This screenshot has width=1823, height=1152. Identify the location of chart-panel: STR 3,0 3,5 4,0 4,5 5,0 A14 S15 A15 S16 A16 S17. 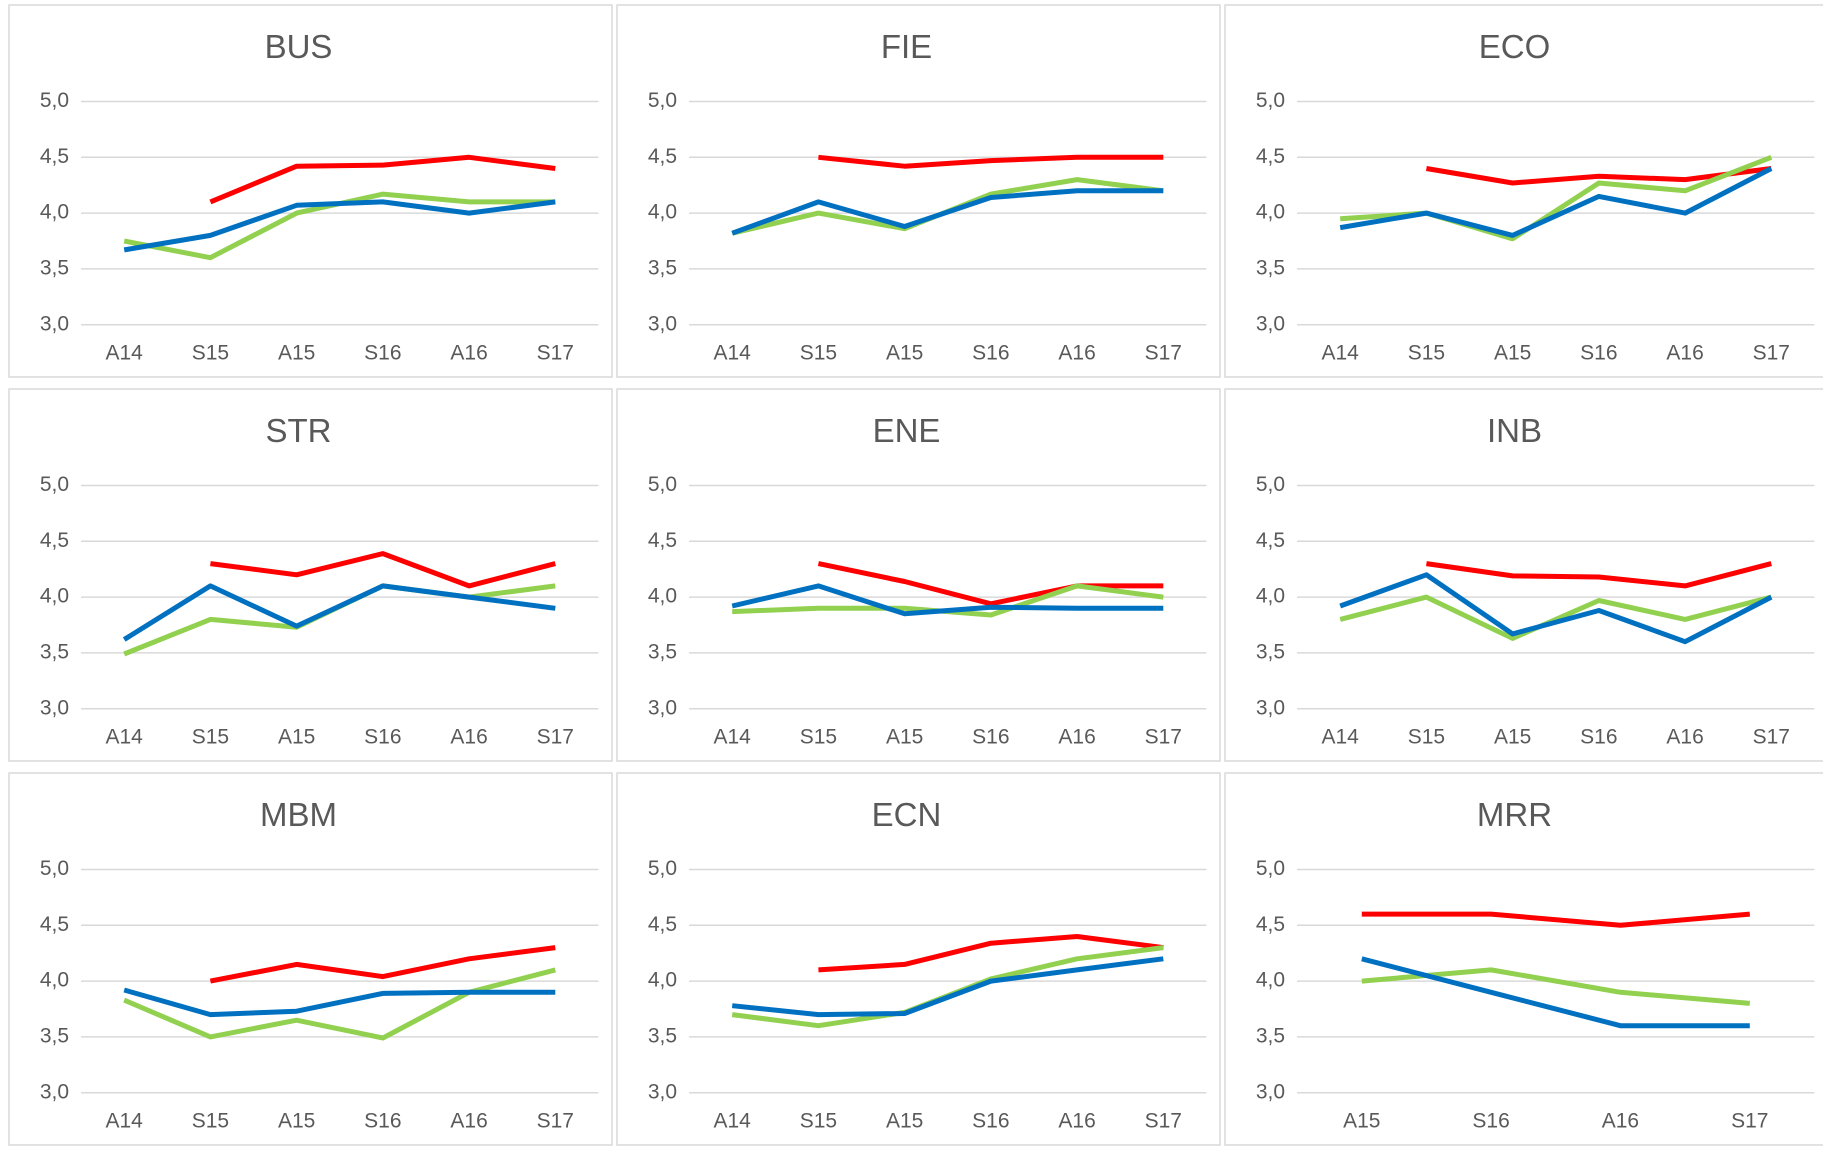
(310, 575).